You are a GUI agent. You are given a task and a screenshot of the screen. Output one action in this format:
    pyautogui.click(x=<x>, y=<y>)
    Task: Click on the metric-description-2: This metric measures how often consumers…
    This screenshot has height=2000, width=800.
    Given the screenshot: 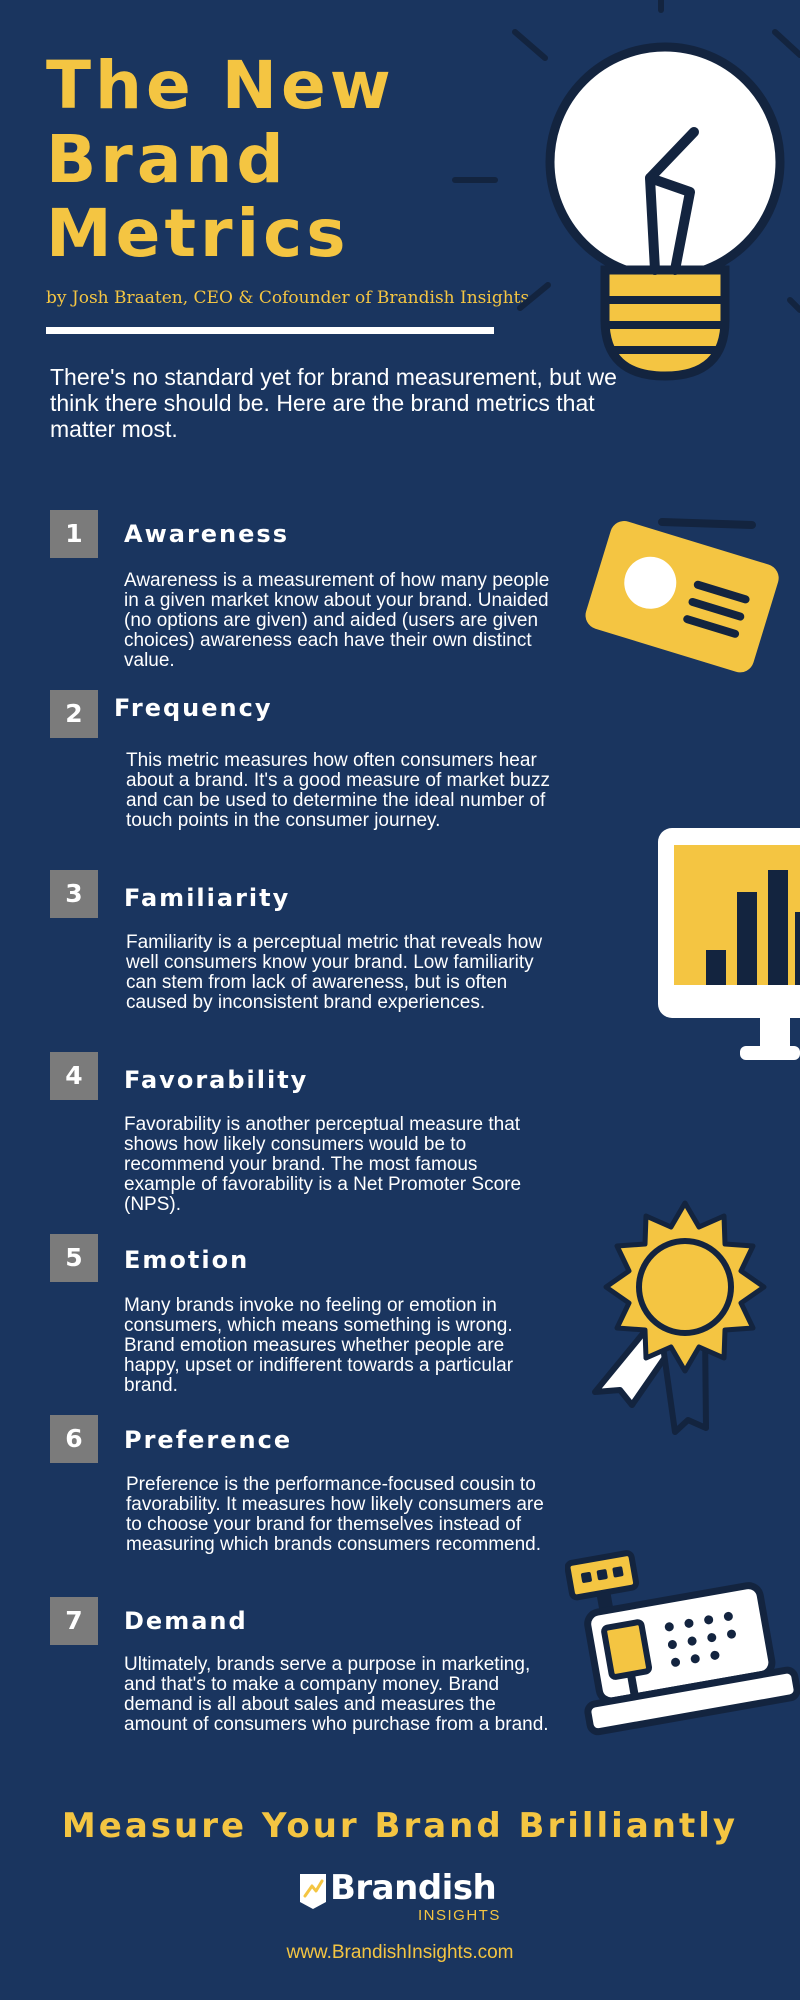 What is the action you would take?
    pyautogui.click(x=338, y=790)
    